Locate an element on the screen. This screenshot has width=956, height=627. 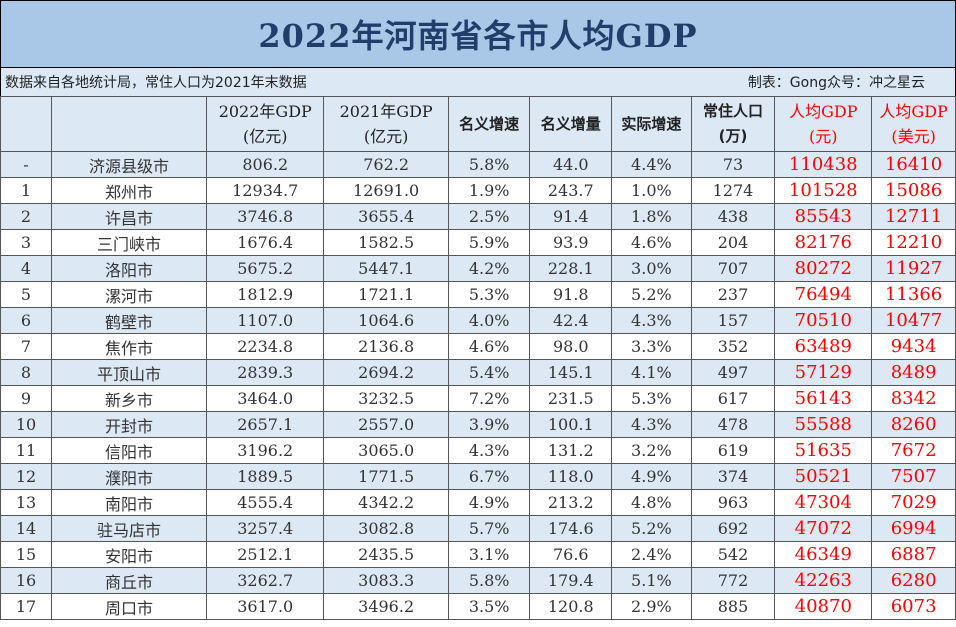
table-cell: 濮阳市 is located at coordinates (129, 476).